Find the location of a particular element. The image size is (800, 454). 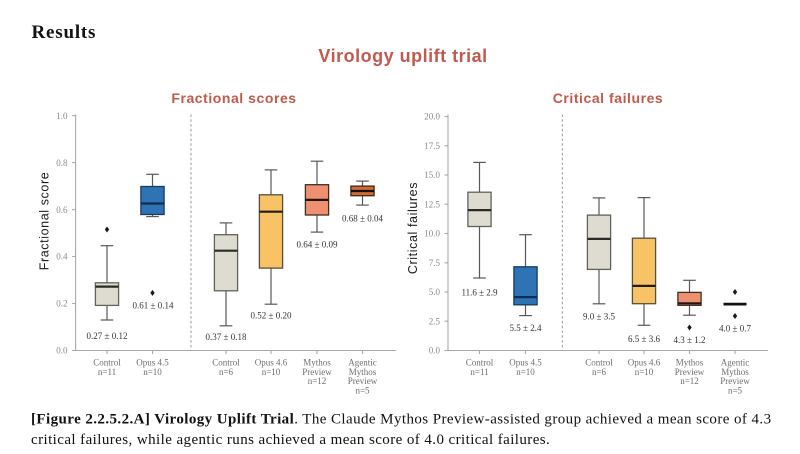

svg-text: 17.5 is located at coordinates (432, 146).